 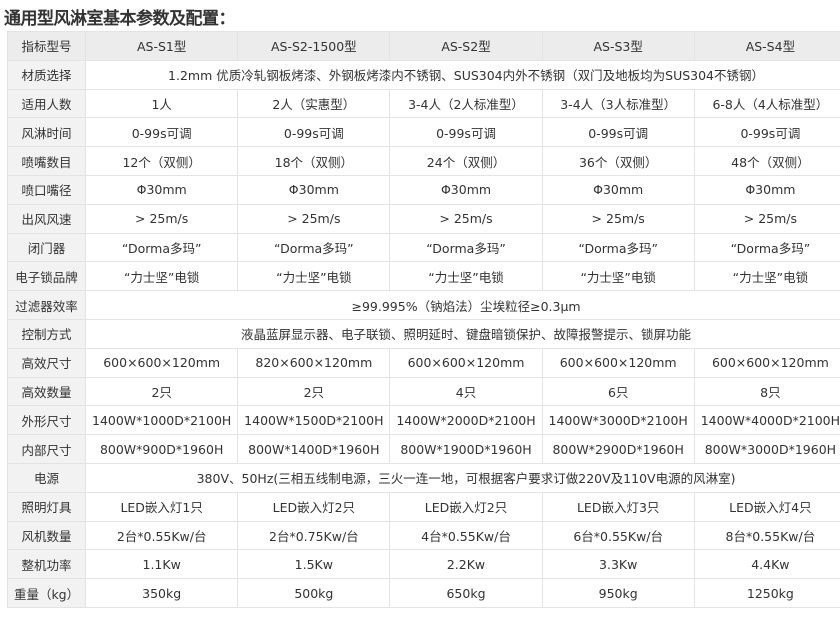 I want to click on table-cell: 350kg, so click(x=162, y=593).